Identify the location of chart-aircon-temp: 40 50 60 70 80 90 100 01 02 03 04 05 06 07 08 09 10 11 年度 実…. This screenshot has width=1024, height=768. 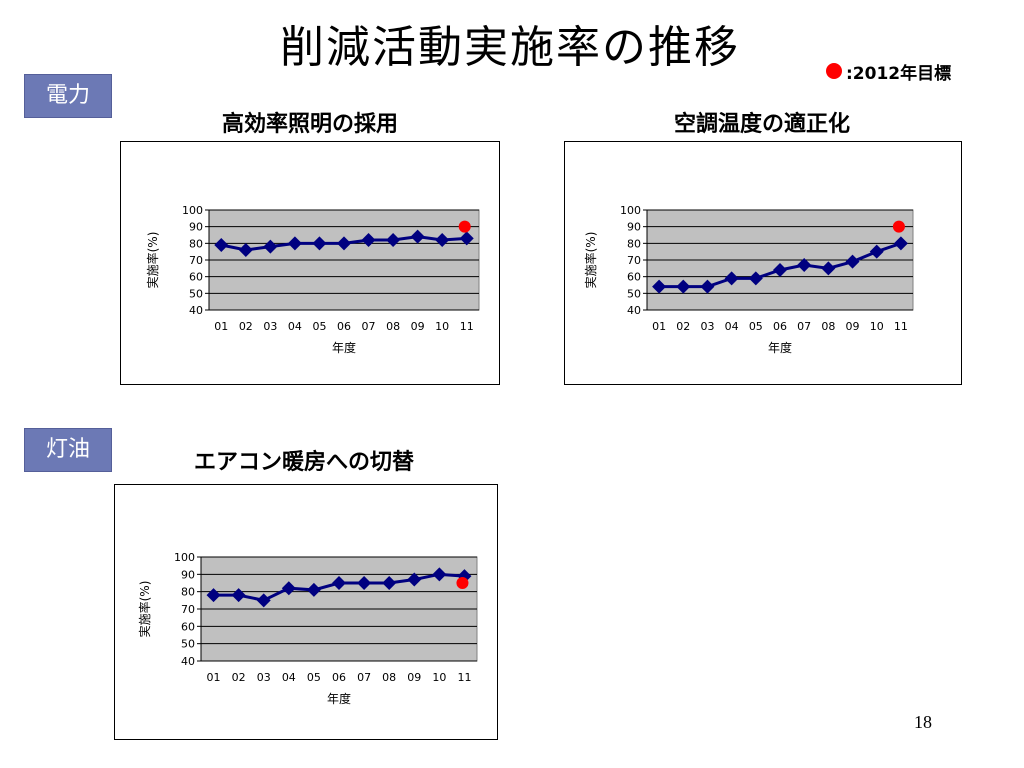
(763, 263).